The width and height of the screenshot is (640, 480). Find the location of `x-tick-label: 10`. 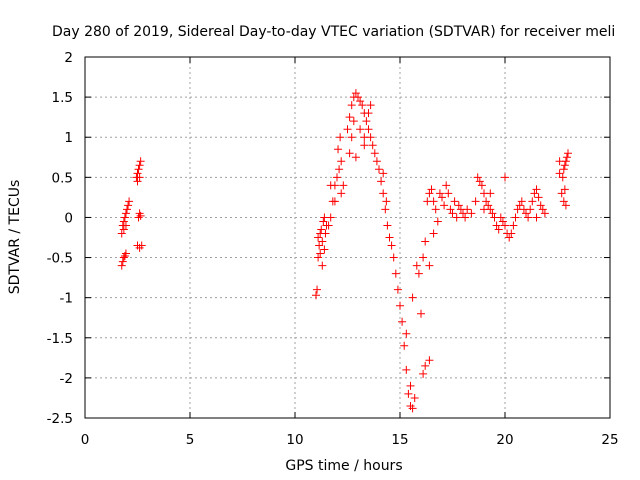

x-tick-label: 10 is located at coordinates (294, 440).